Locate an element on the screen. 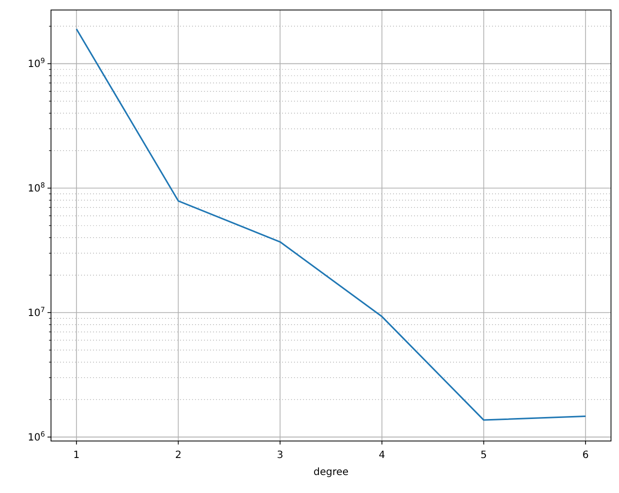  x-axis-title: degree is located at coordinates (331, 472).